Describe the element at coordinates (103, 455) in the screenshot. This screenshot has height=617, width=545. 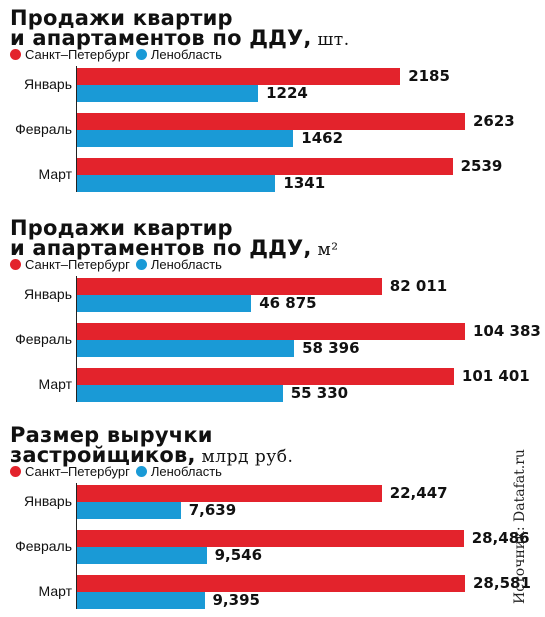
I see `chart-title-text: застройщиков,` at that location.